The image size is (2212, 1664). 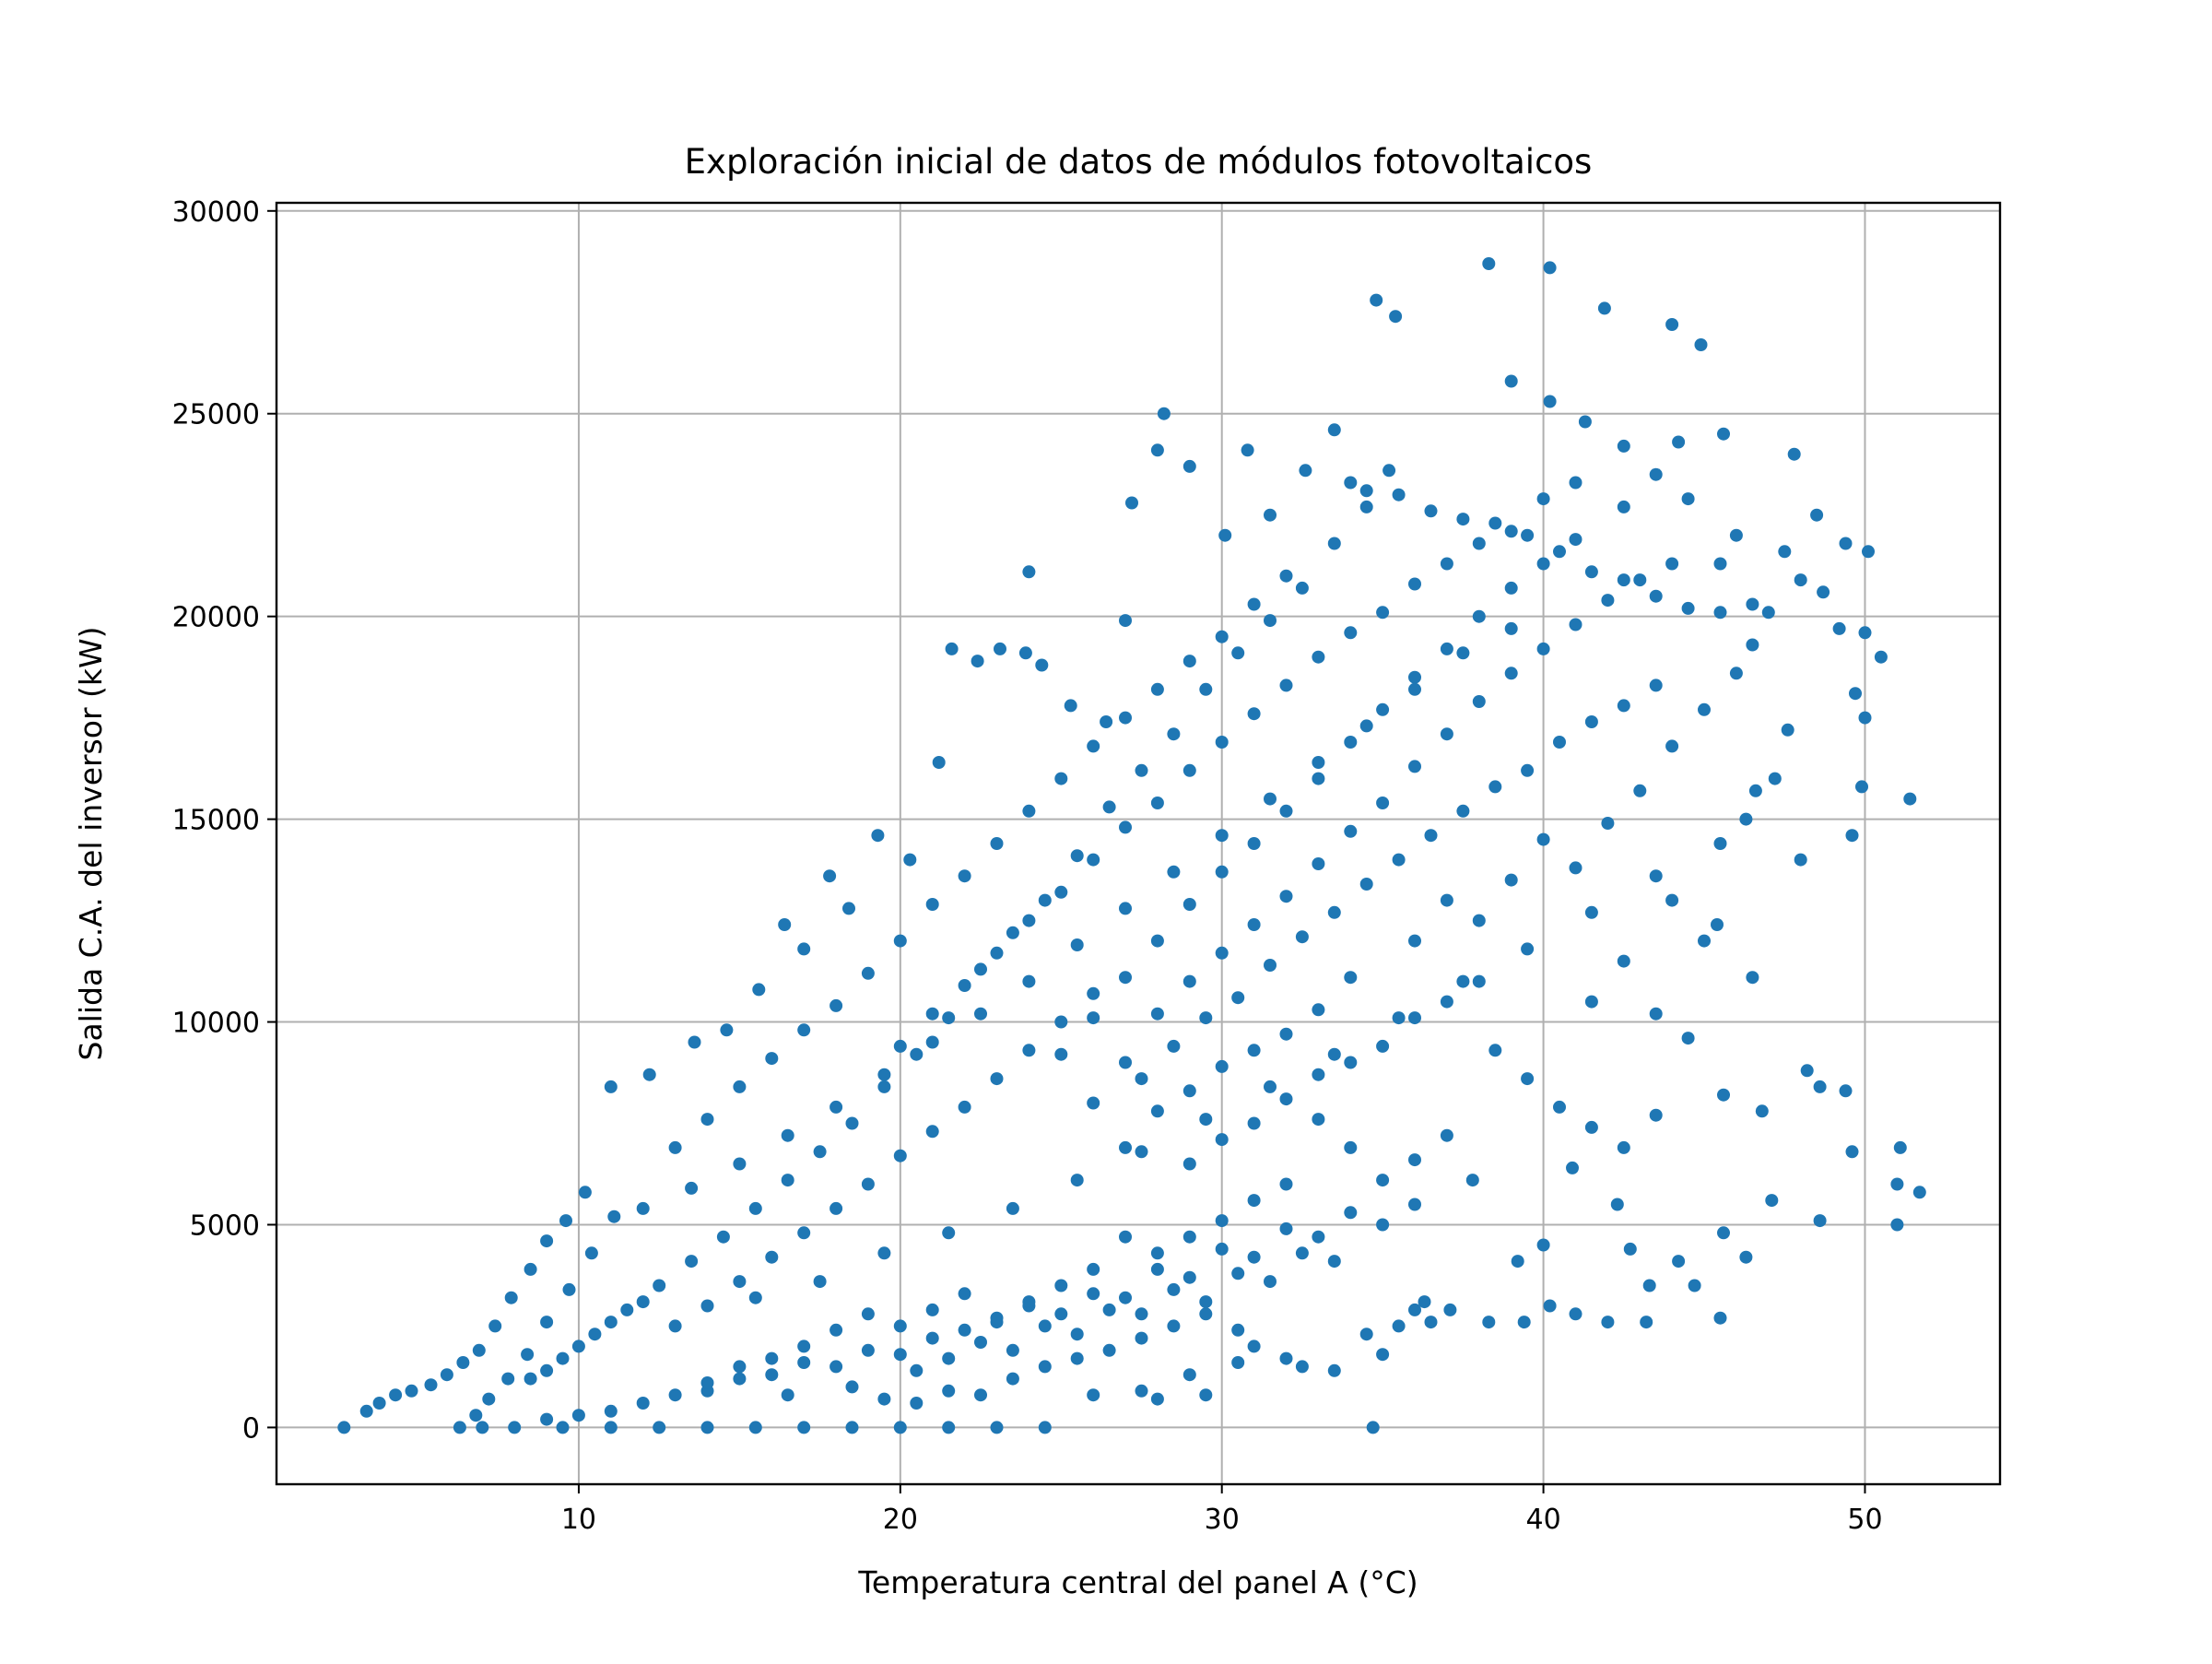 What do you see at coordinates (1864, 1520) in the screenshot?
I see `x-tick-label: 50` at bounding box center [1864, 1520].